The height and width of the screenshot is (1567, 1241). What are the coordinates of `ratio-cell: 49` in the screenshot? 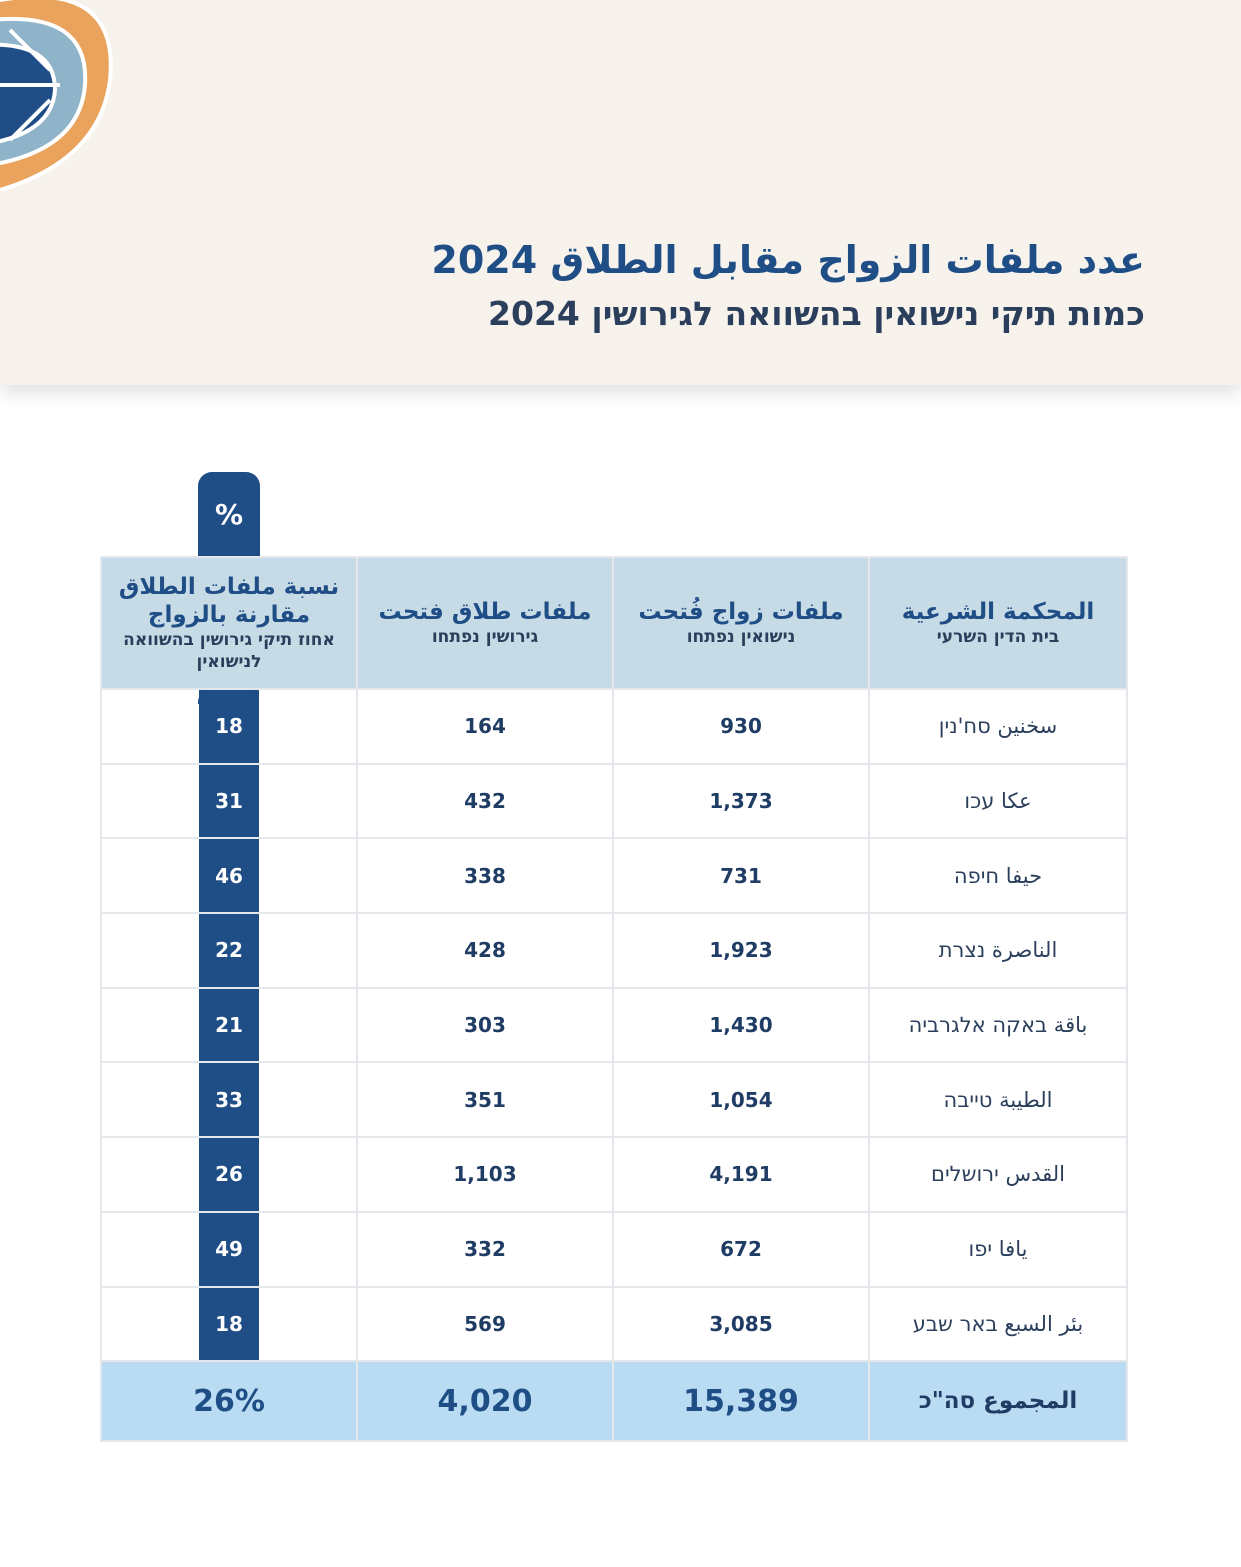 It's located at (229, 1249).